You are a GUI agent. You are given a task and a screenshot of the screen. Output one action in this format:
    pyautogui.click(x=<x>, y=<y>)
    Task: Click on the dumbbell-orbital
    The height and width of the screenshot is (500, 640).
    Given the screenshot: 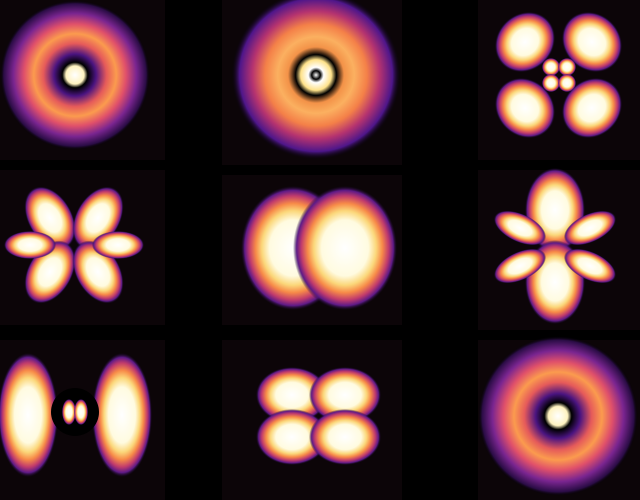 What is the action you would take?
    pyautogui.click(x=319, y=248)
    